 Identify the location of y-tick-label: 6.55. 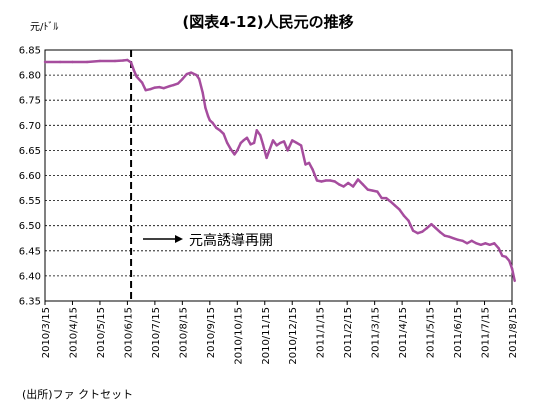
(30, 201).